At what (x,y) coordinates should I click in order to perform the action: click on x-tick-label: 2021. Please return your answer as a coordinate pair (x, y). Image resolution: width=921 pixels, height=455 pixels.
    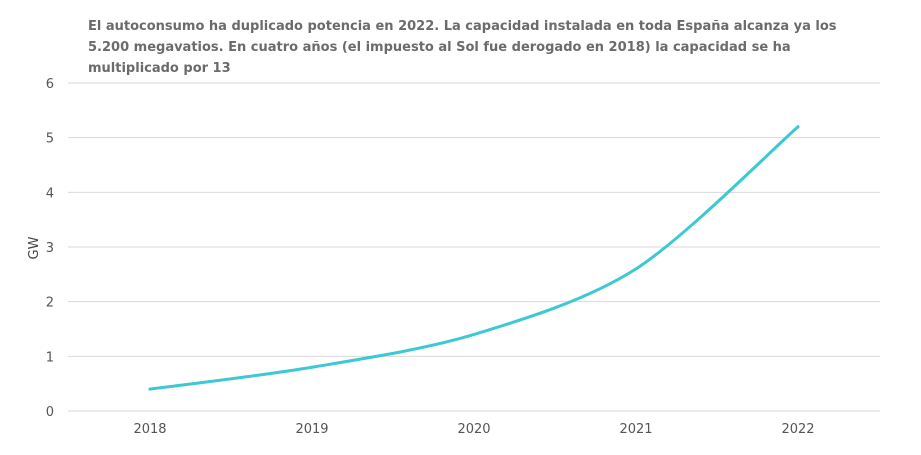
    Looking at the image, I should click on (635, 429).